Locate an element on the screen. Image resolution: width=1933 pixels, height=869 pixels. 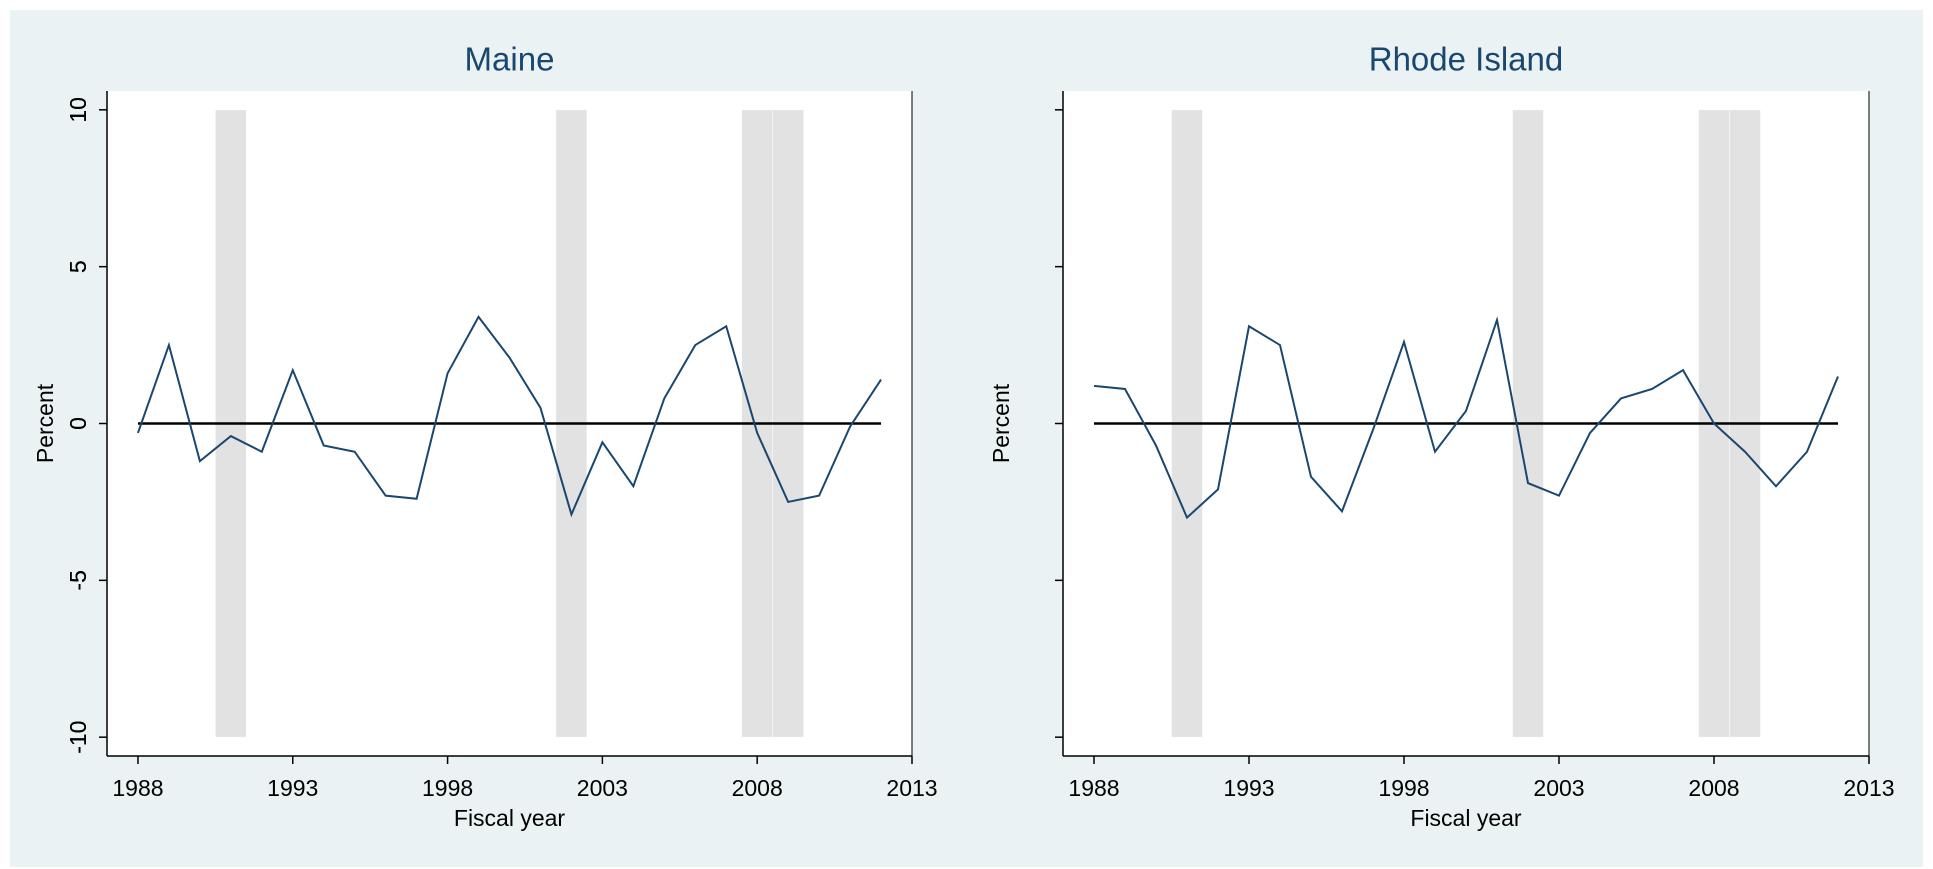
y-tick-label: 0 is located at coordinates (78, 423).